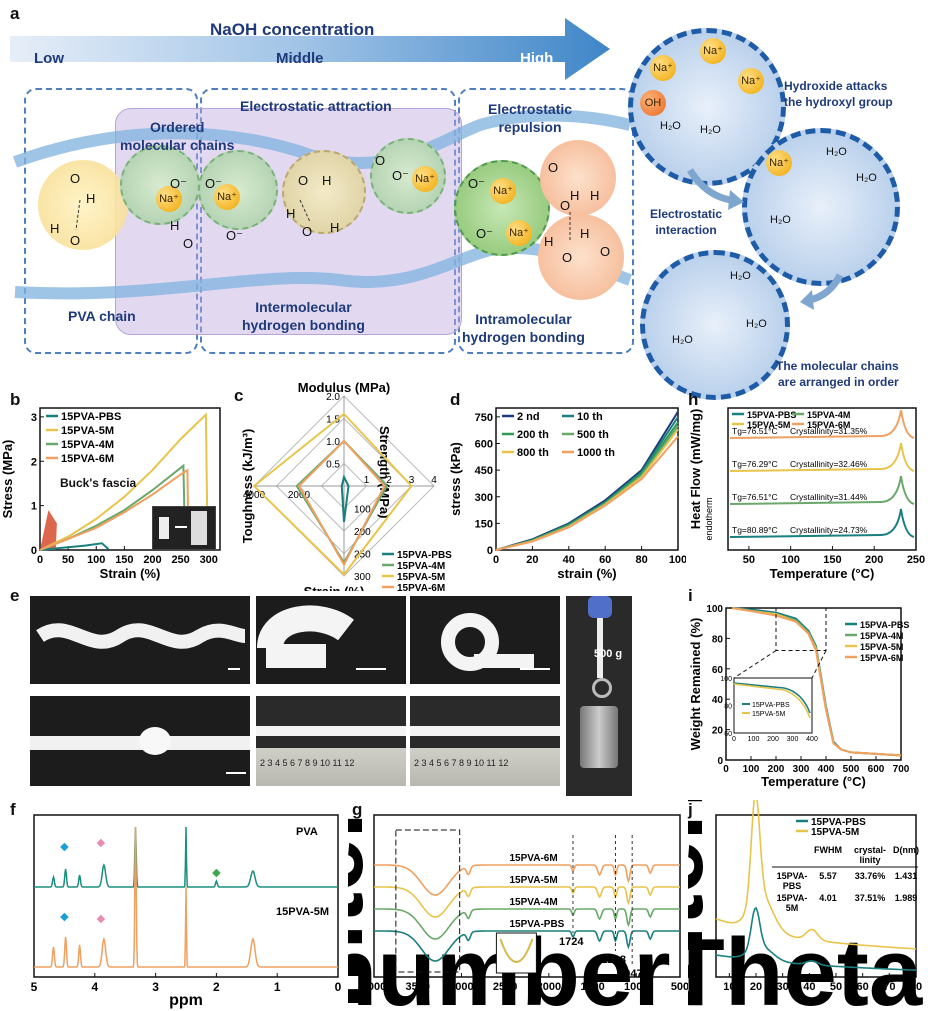  Describe the element at coordinates (587, 488) in the screenshot. I see `series-line-500 th` at that location.